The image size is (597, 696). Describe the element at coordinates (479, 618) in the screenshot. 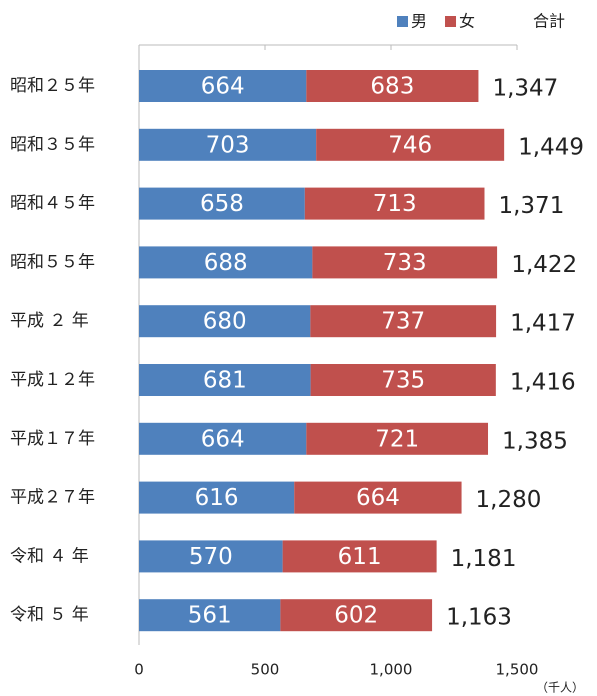

I see `total-label: 1,163` at that location.